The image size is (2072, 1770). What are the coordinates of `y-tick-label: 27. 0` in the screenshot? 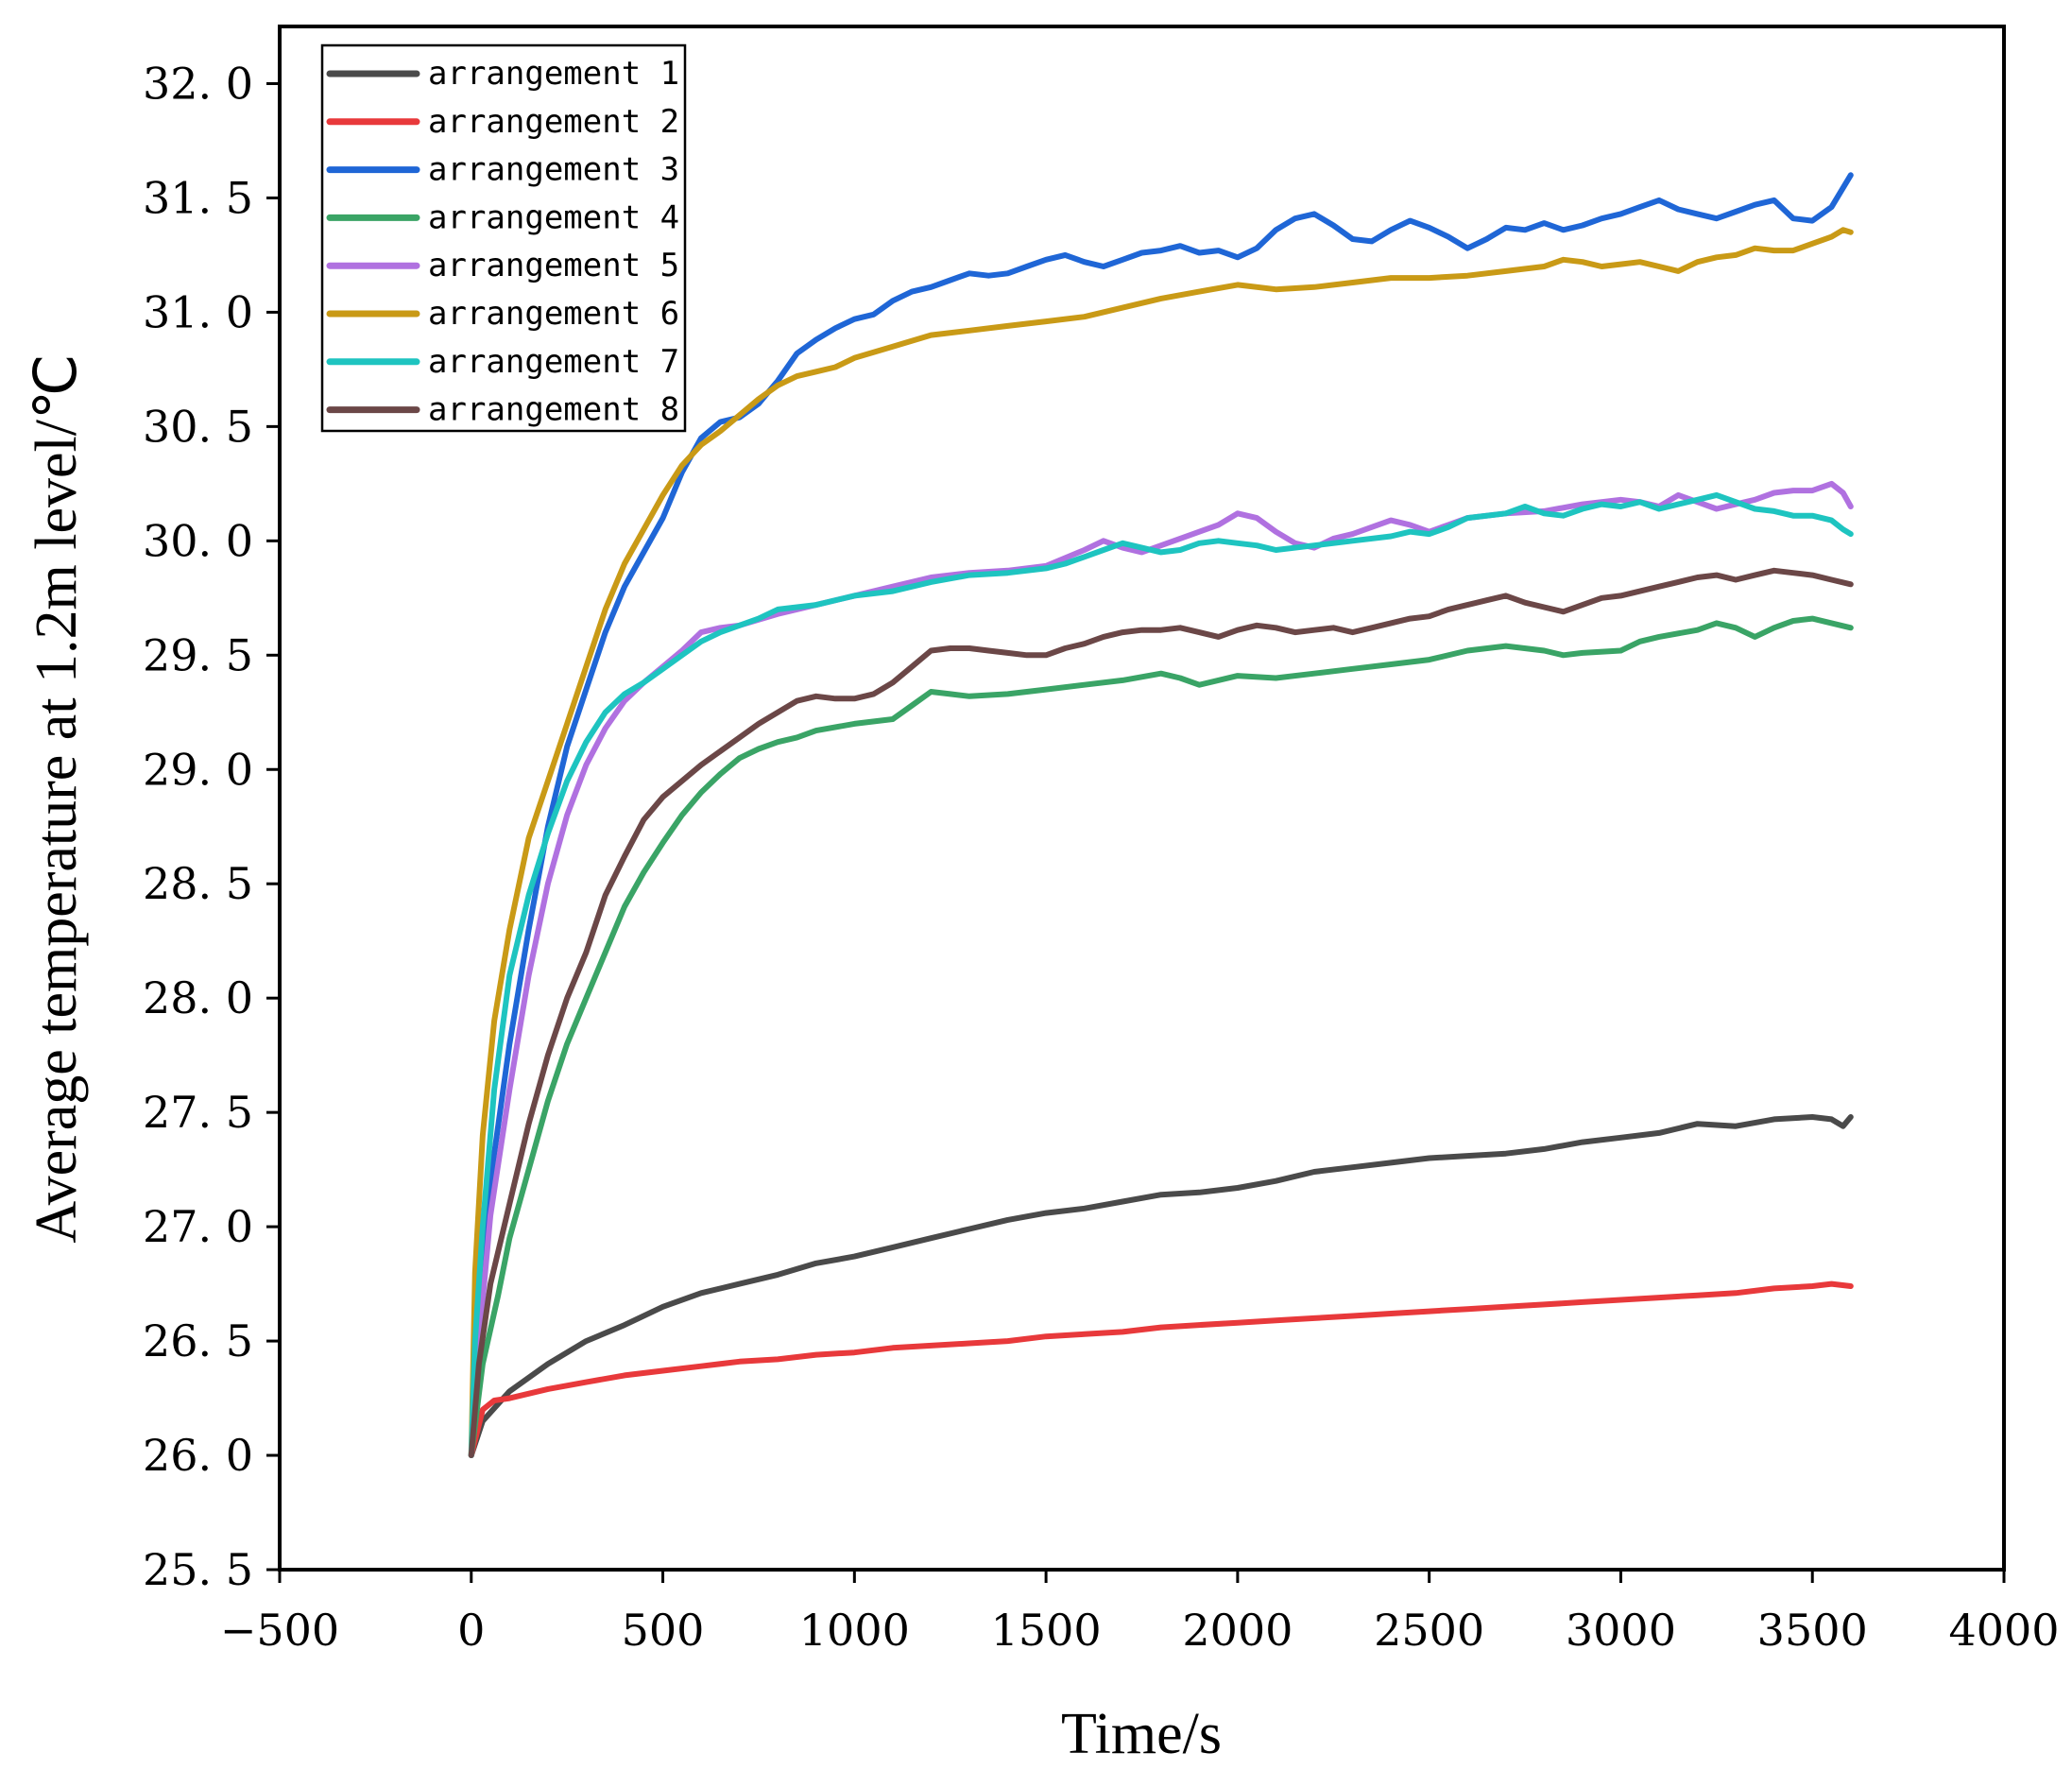 It's located at (198, 1226).